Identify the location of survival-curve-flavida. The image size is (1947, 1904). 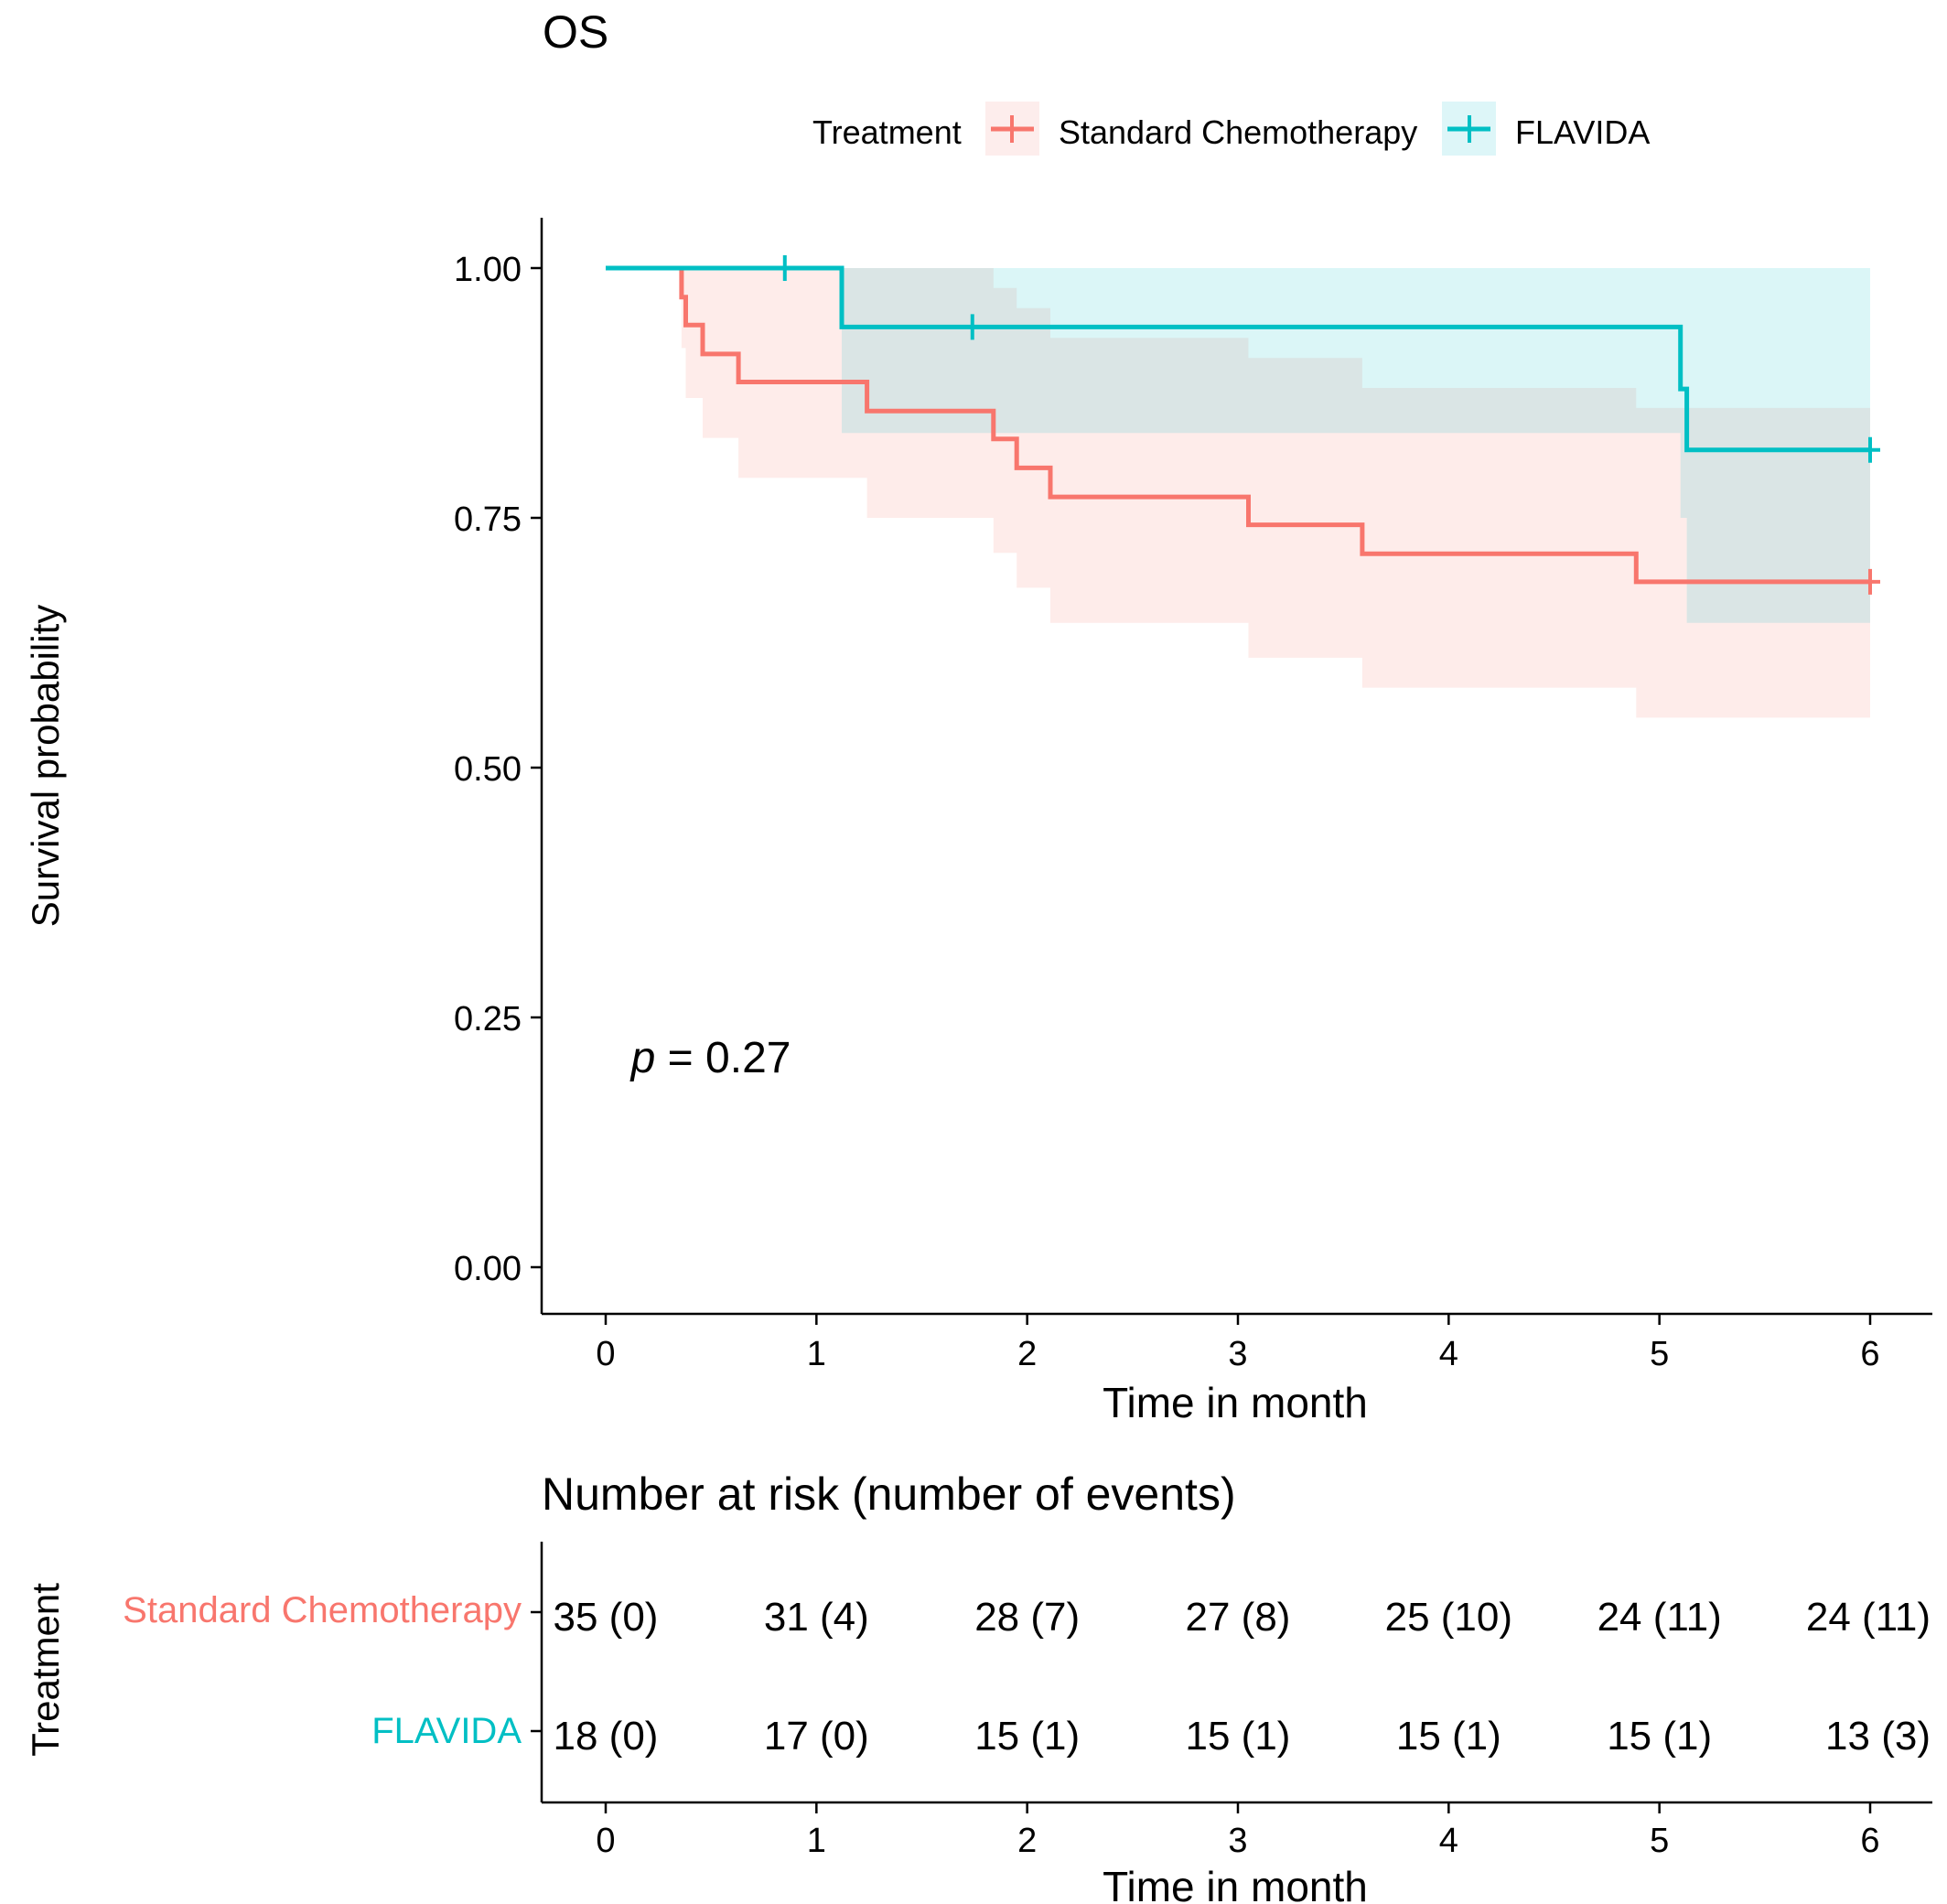
(1238, 359).